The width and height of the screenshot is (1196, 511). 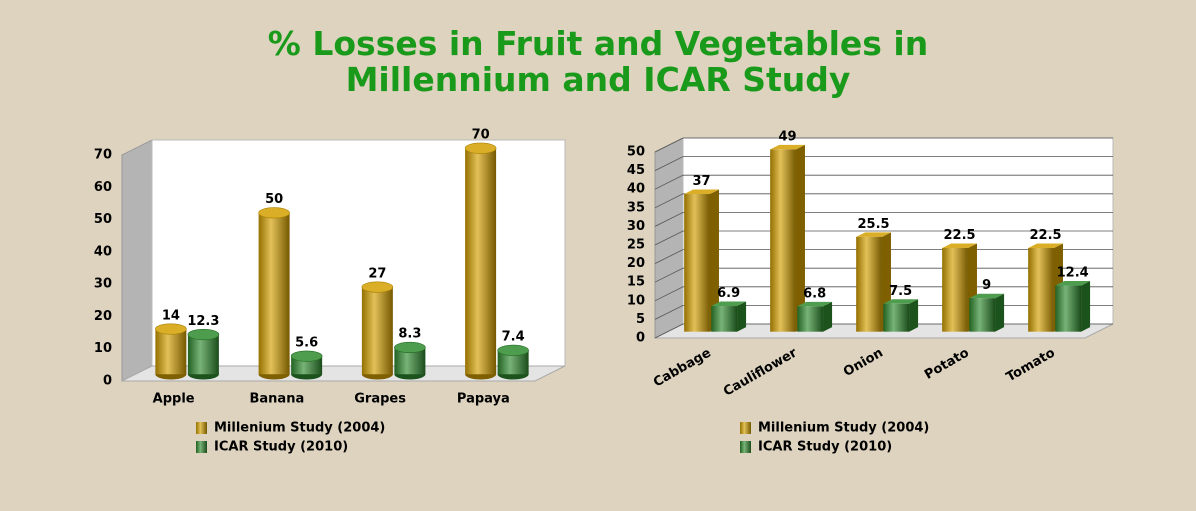 What do you see at coordinates (203, 321) in the screenshot?
I see `data-label: 12.3` at bounding box center [203, 321].